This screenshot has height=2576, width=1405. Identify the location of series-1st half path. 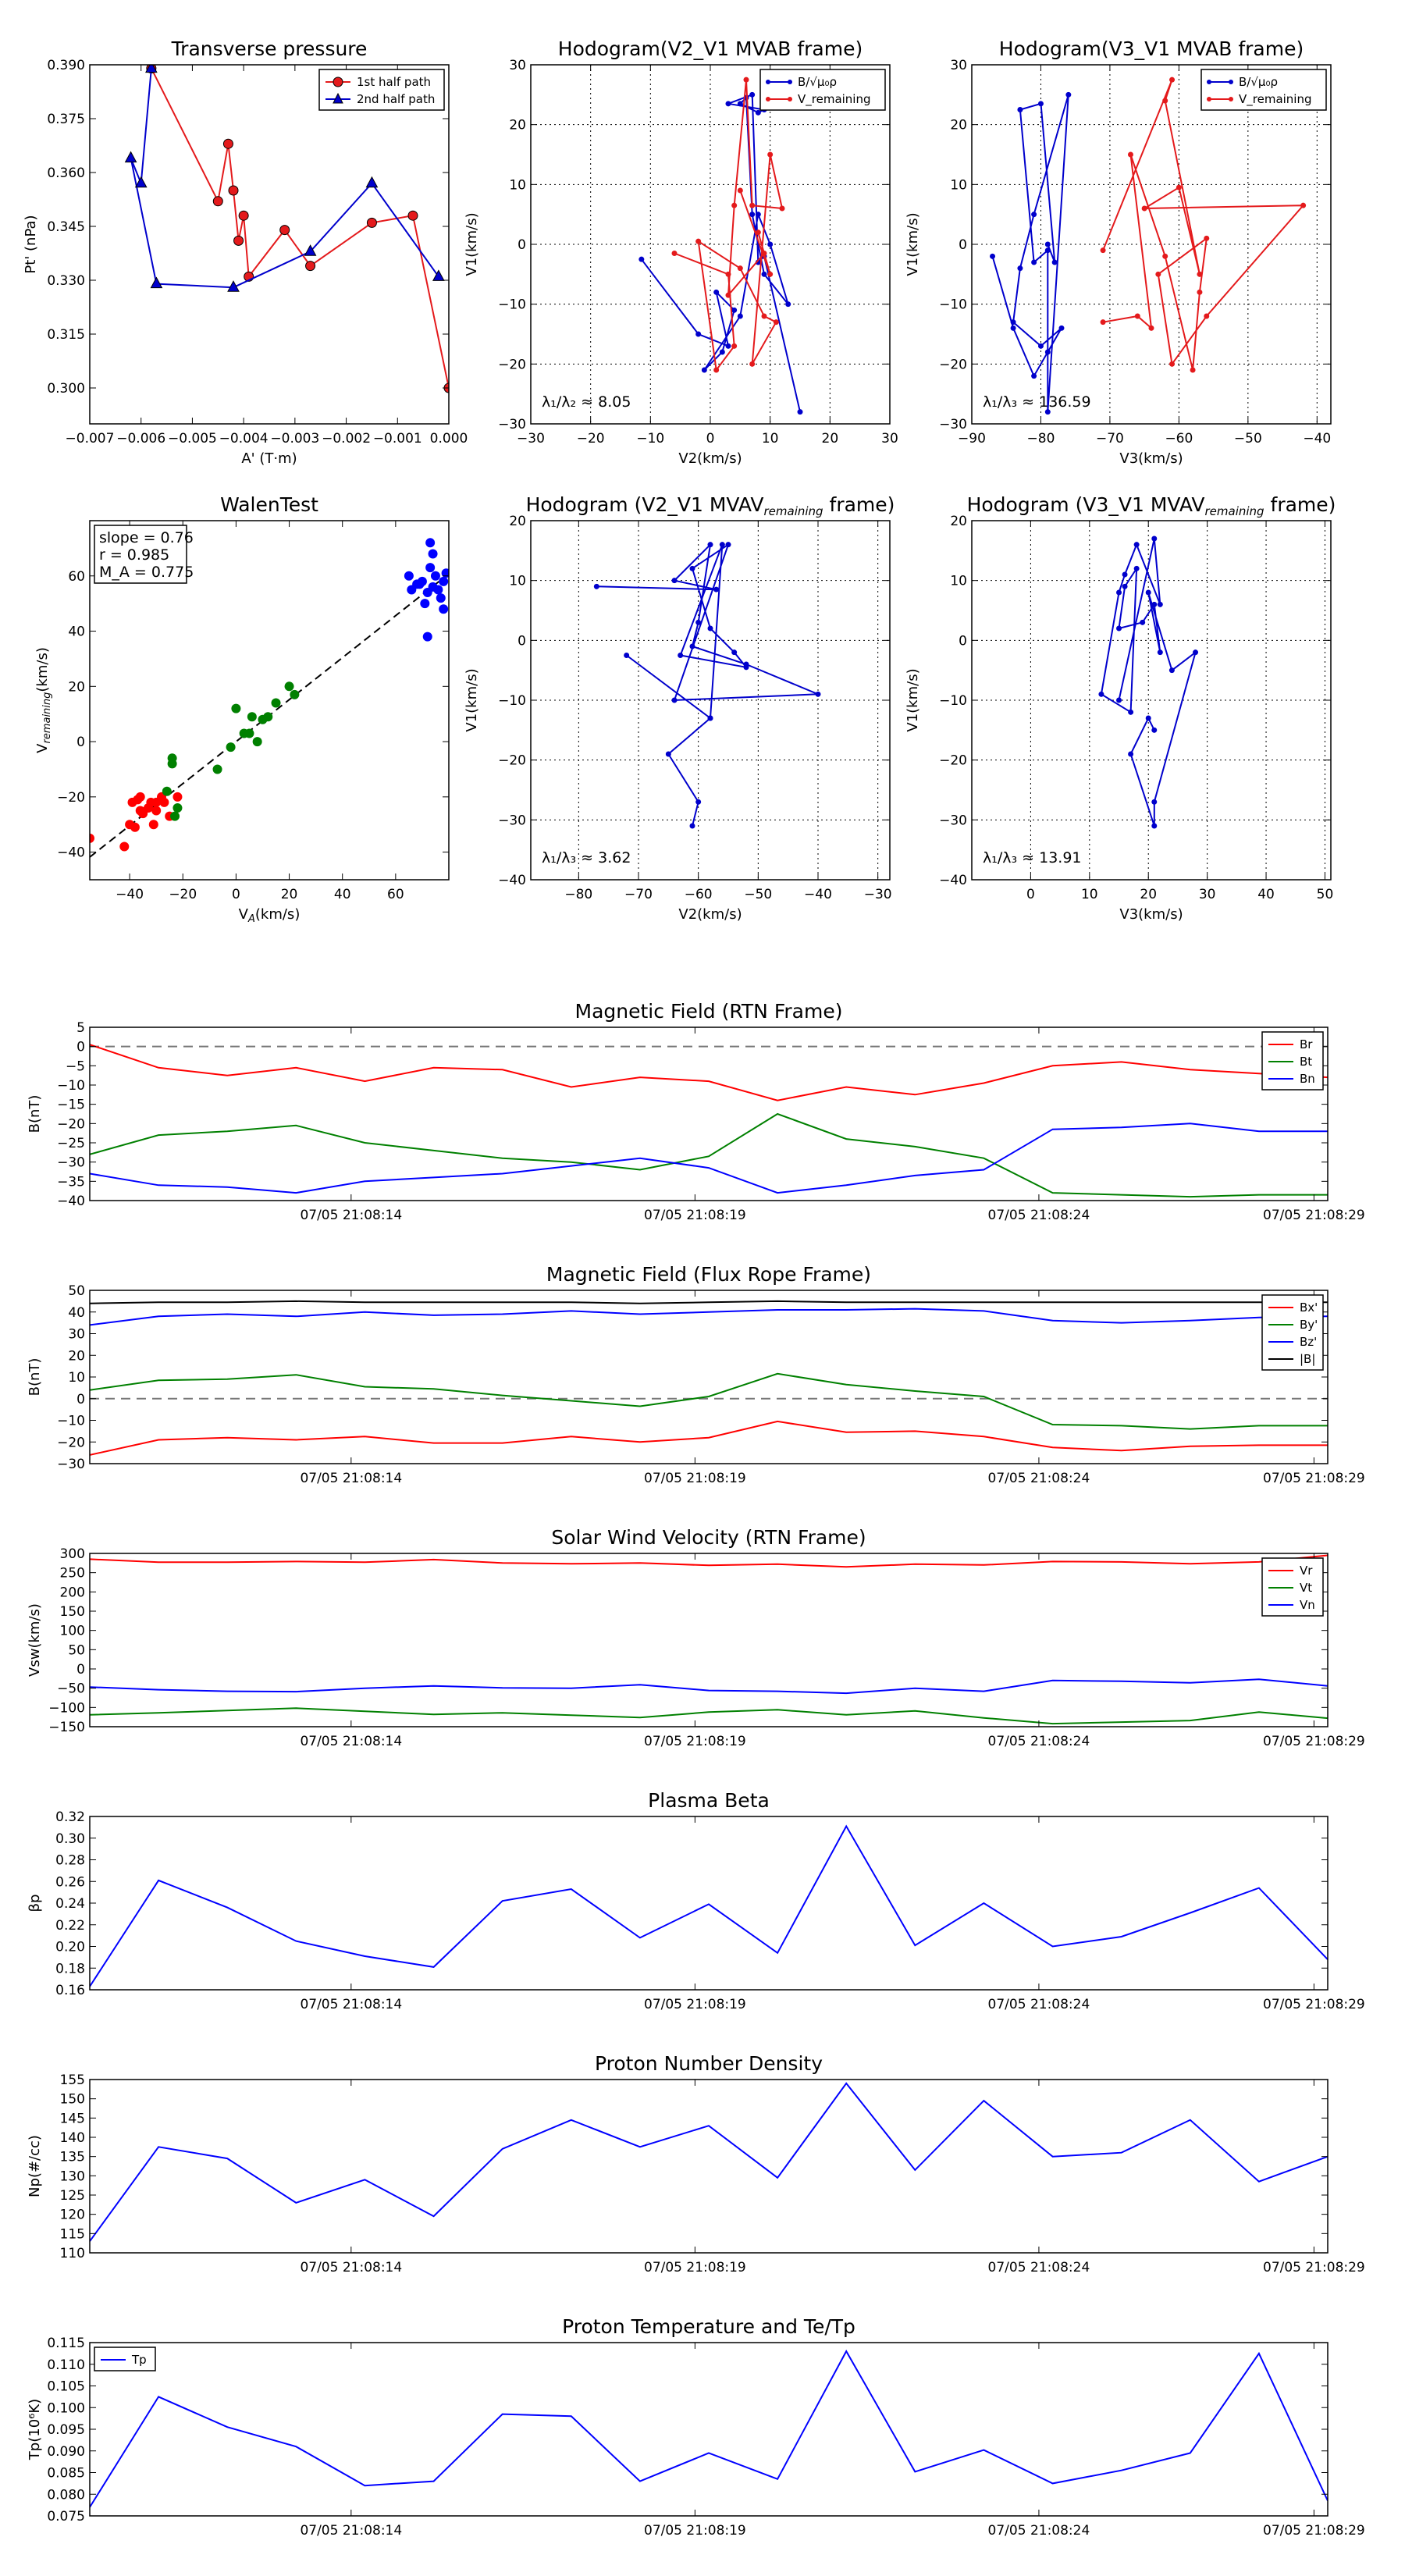
(297, 229).